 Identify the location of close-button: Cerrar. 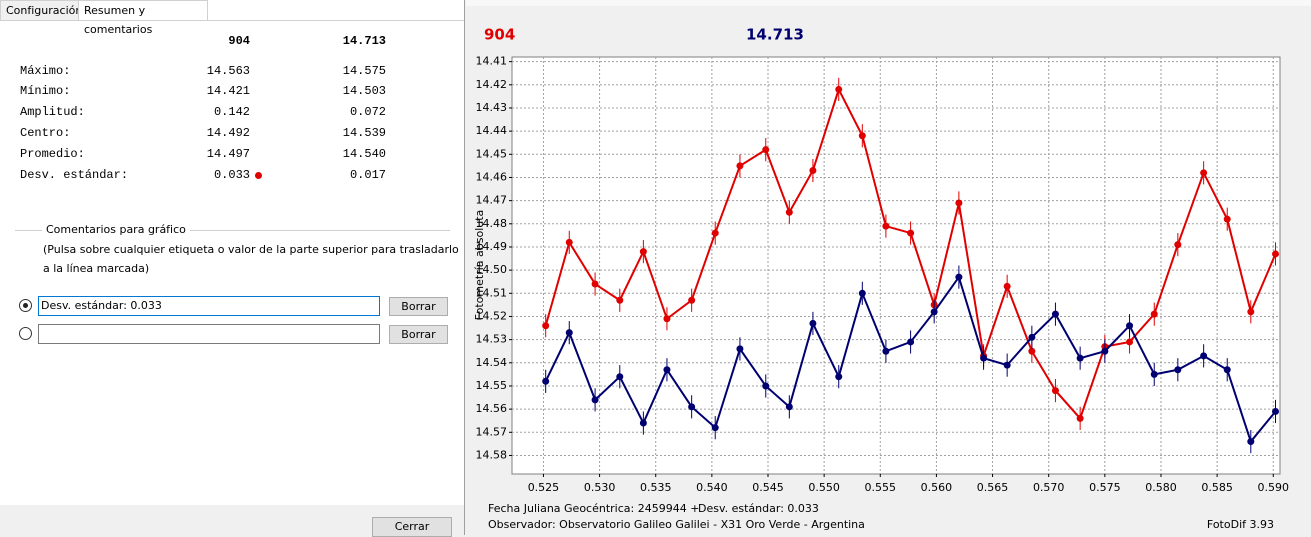
(412, 527).